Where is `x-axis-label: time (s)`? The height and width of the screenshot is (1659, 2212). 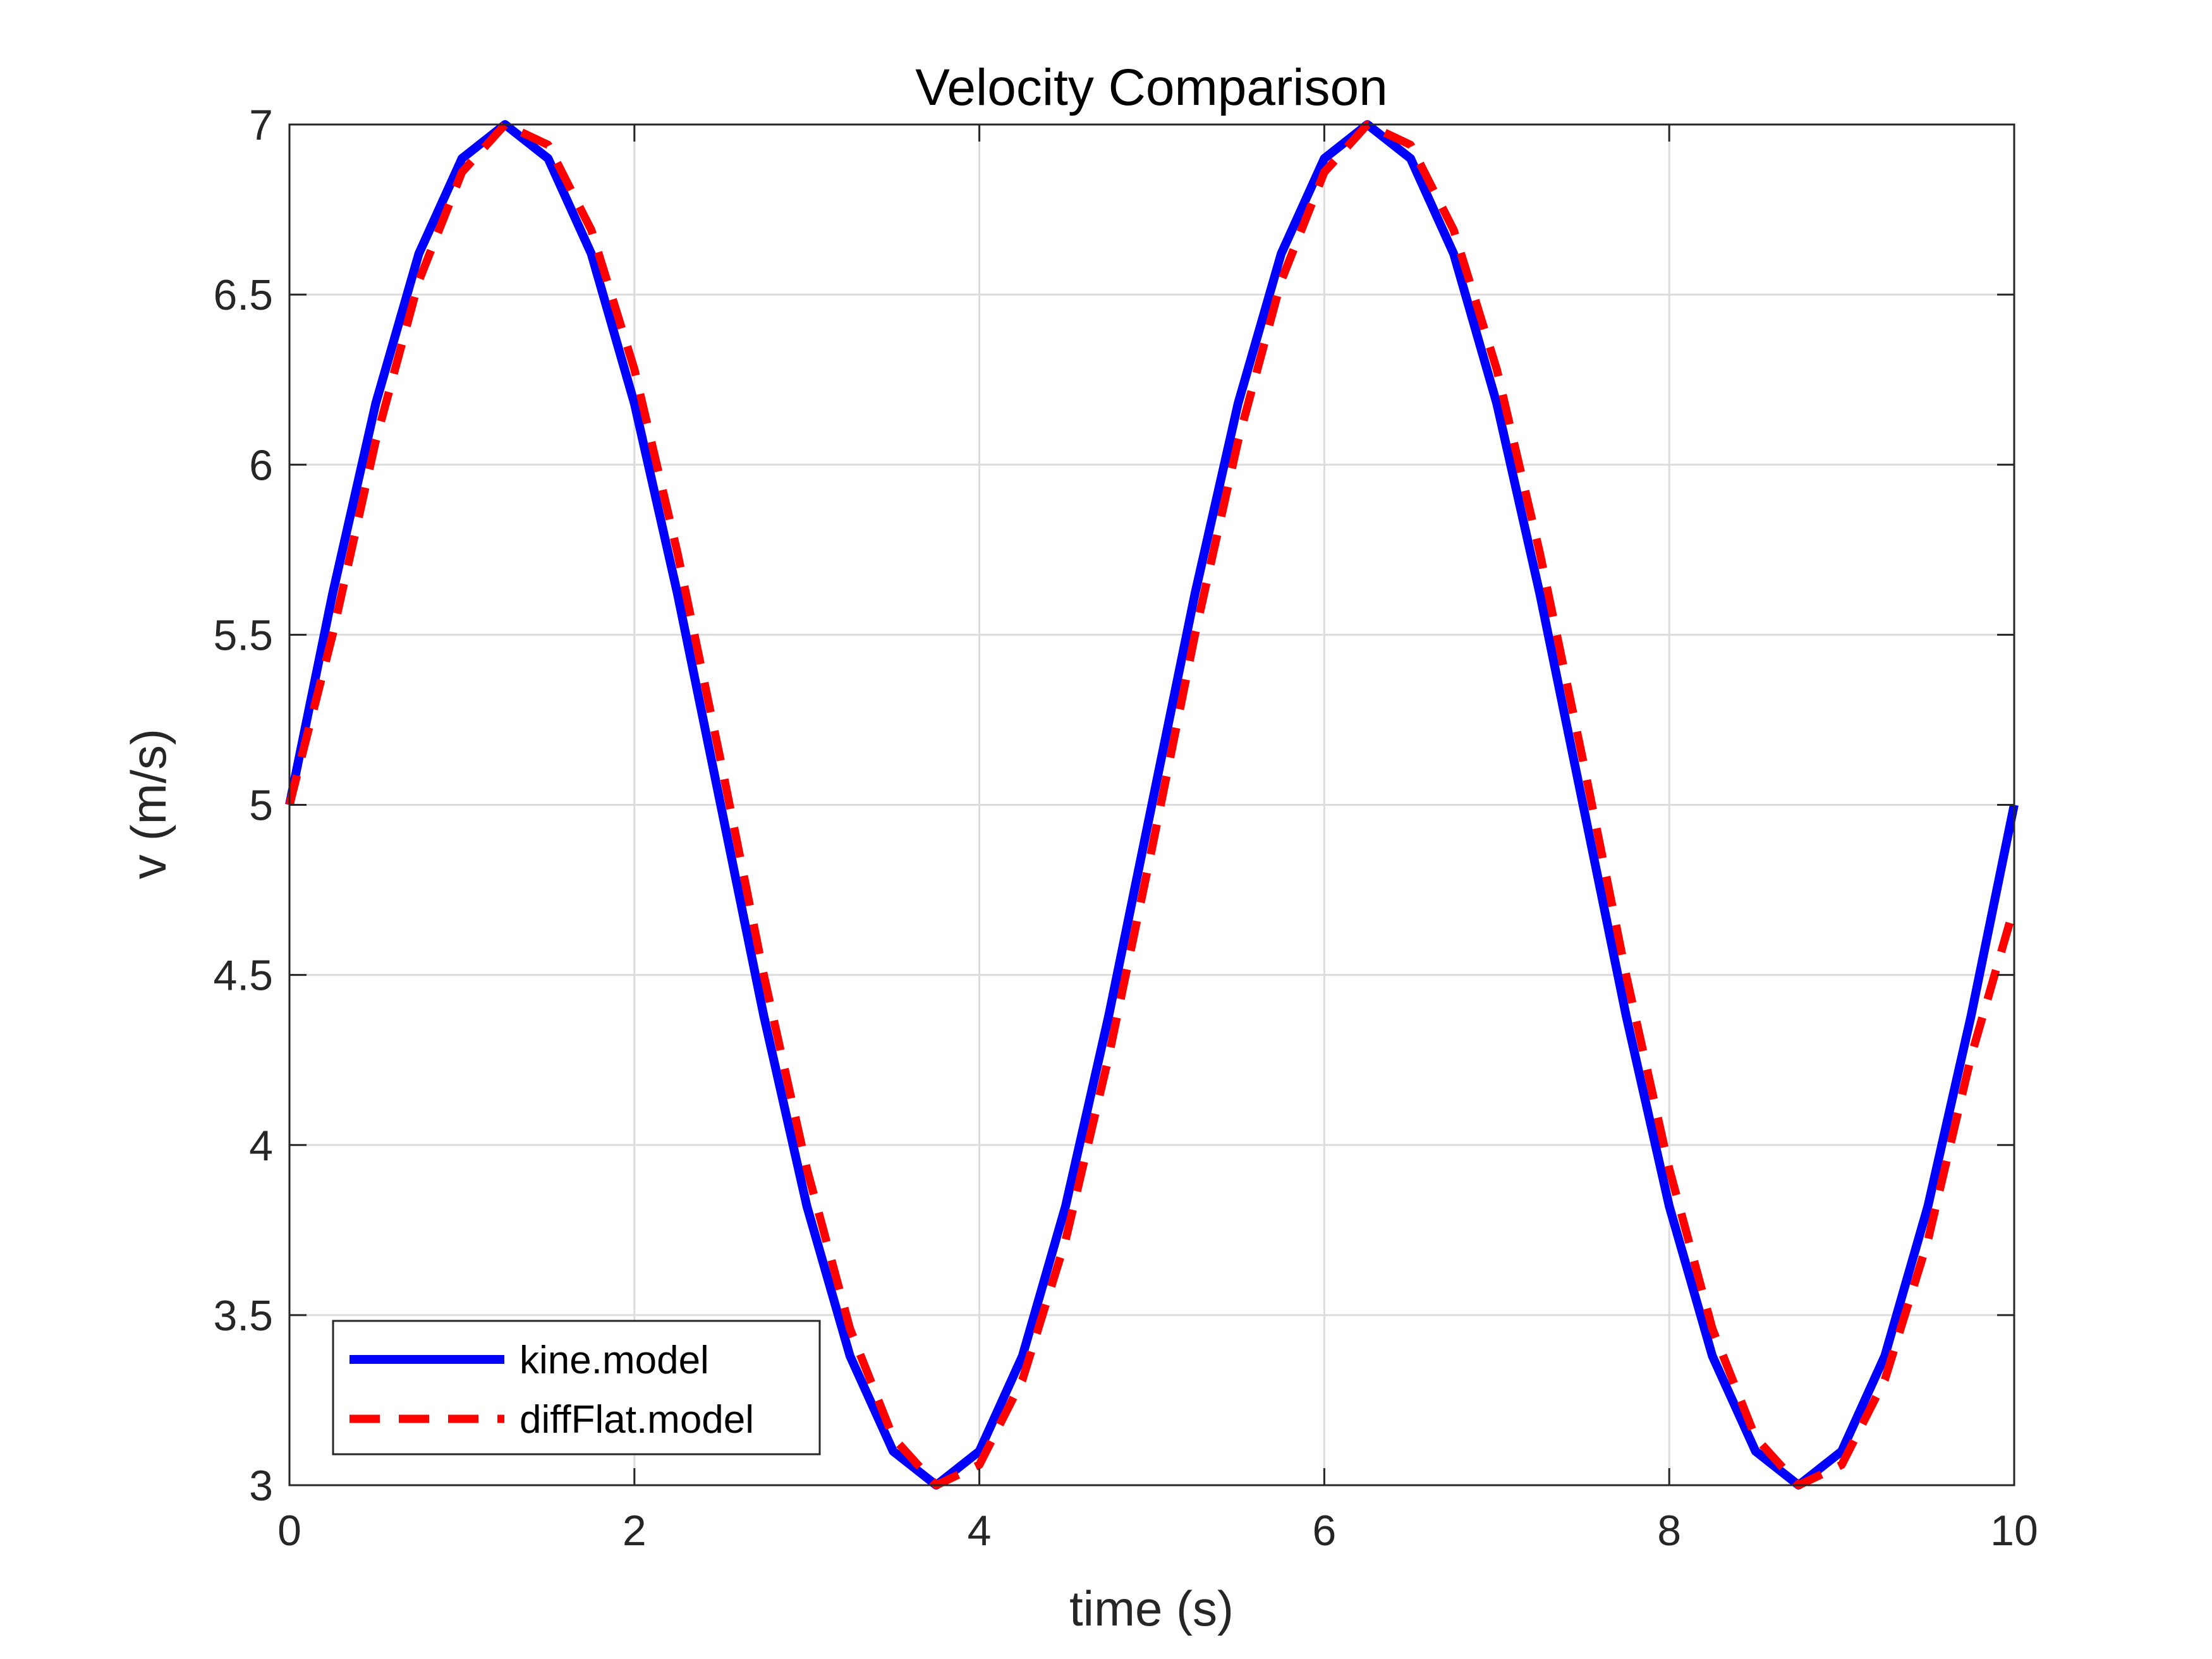
x-axis-label: time (s) is located at coordinates (1151, 1608).